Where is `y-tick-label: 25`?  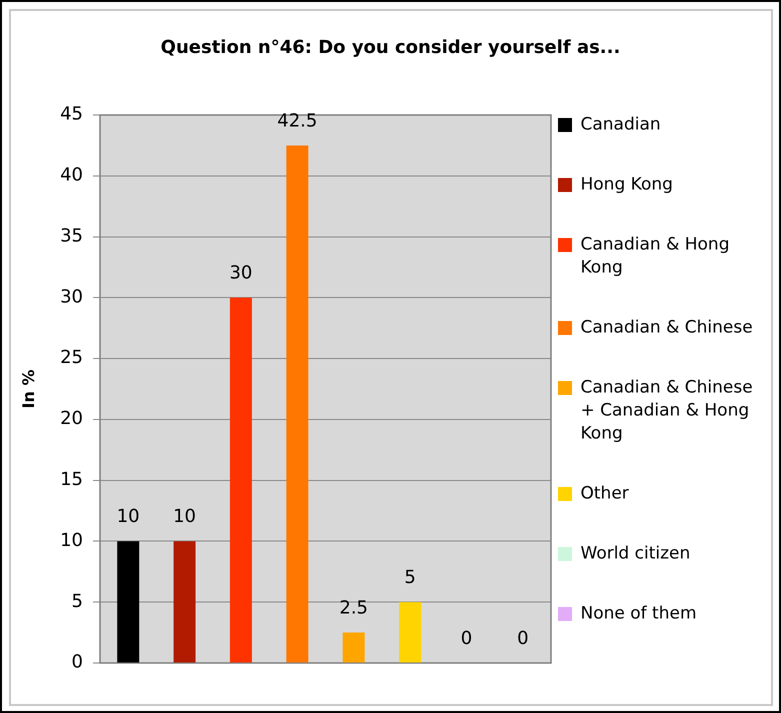
y-tick-label: 25 is located at coordinates (71, 357).